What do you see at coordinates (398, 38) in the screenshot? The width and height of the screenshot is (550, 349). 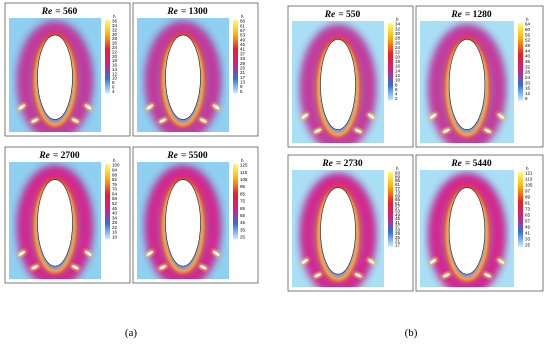 I see `colorbar-tick: 28` at bounding box center [398, 38].